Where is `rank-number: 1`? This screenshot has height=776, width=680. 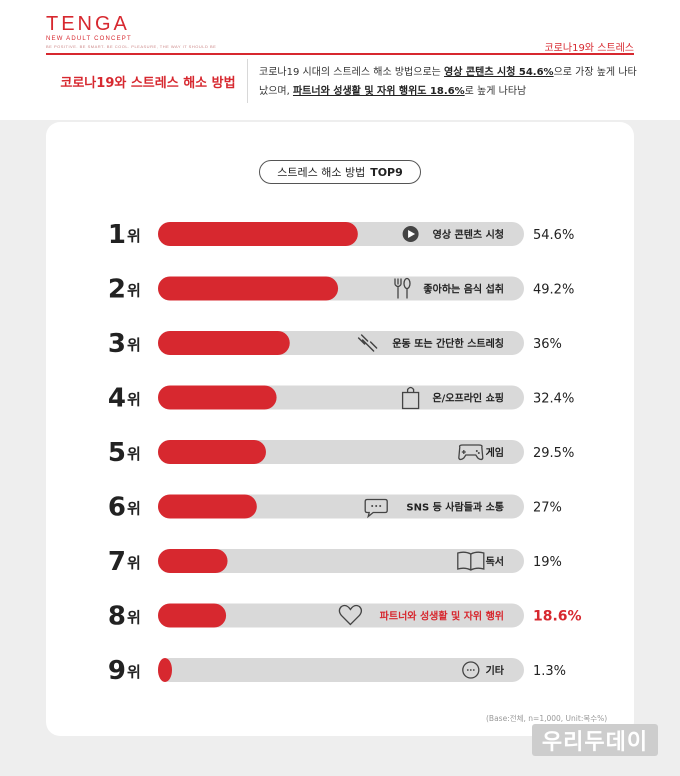 rank-number: 1 is located at coordinates (117, 235).